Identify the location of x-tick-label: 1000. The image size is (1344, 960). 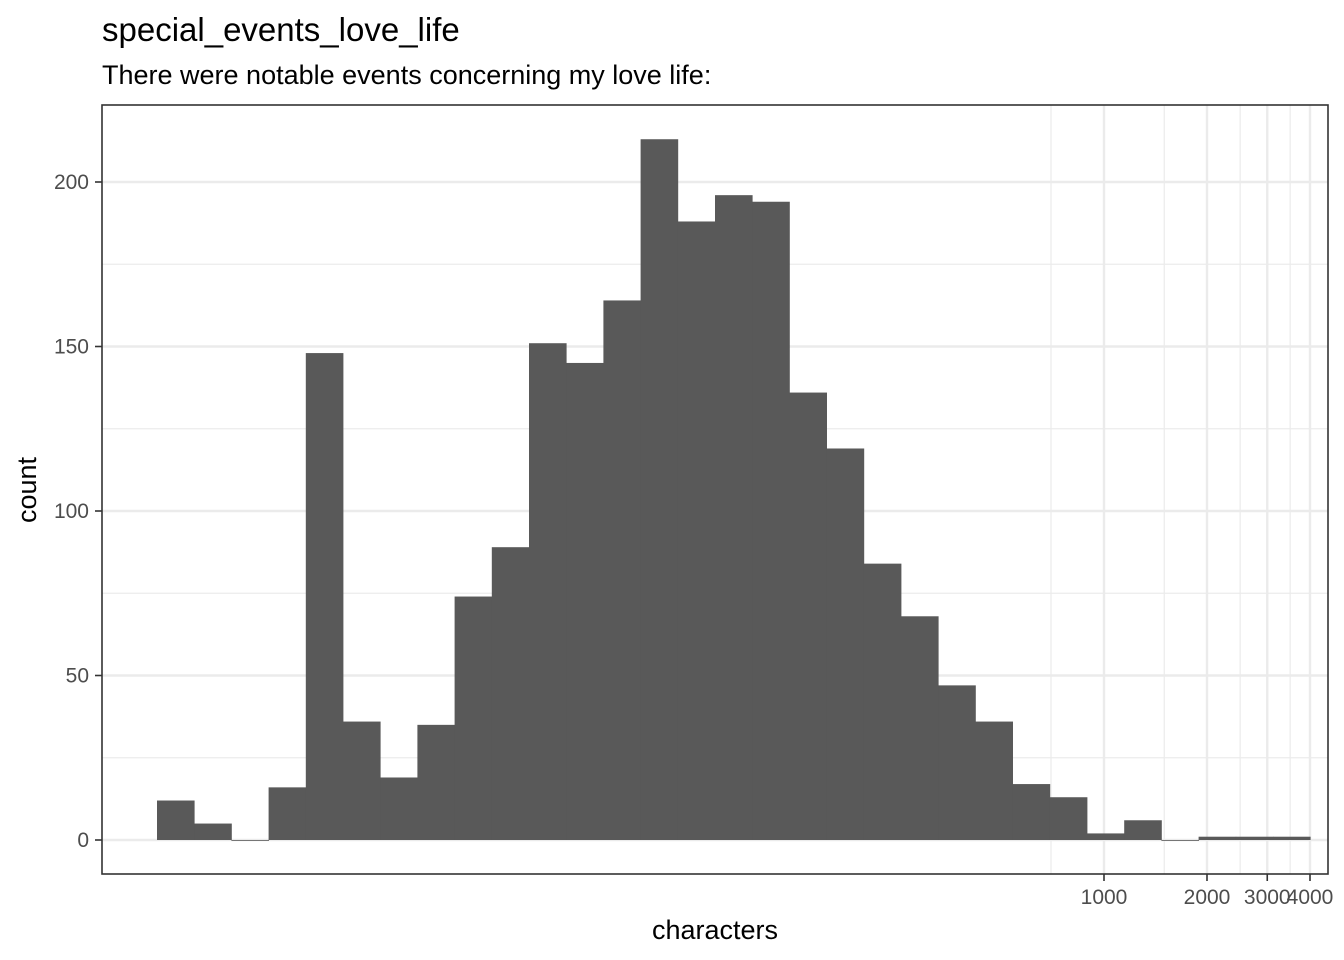
(1104, 897).